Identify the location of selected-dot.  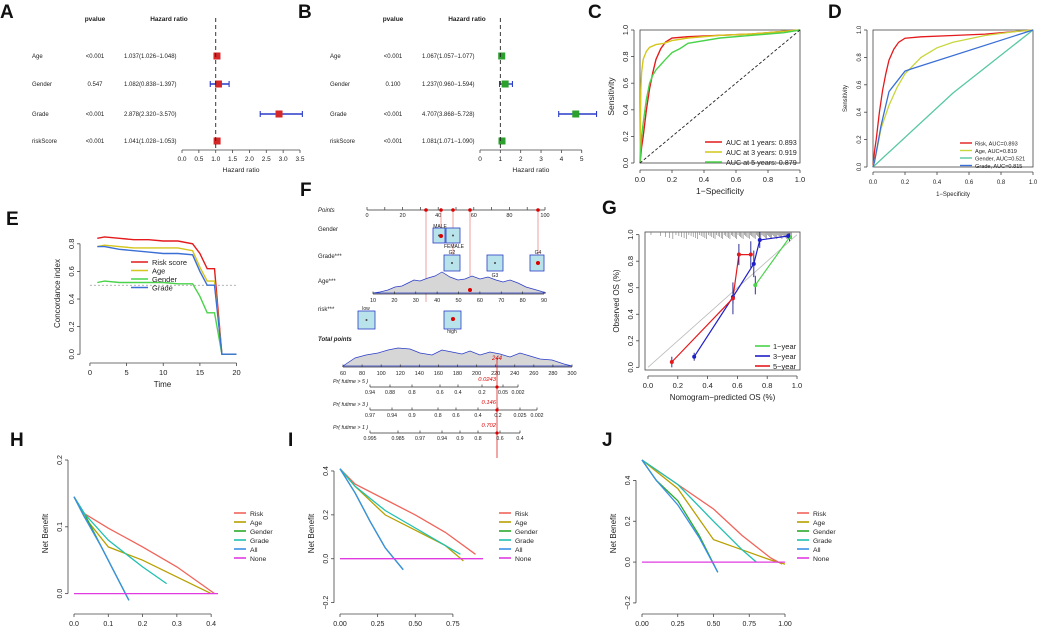
(453, 319).